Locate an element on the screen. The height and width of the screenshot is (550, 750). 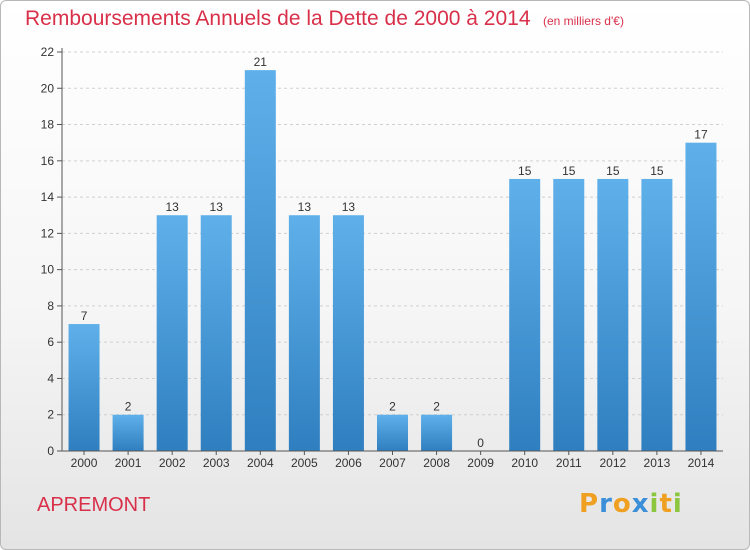
data-label-2007: 2 is located at coordinates (392, 407).